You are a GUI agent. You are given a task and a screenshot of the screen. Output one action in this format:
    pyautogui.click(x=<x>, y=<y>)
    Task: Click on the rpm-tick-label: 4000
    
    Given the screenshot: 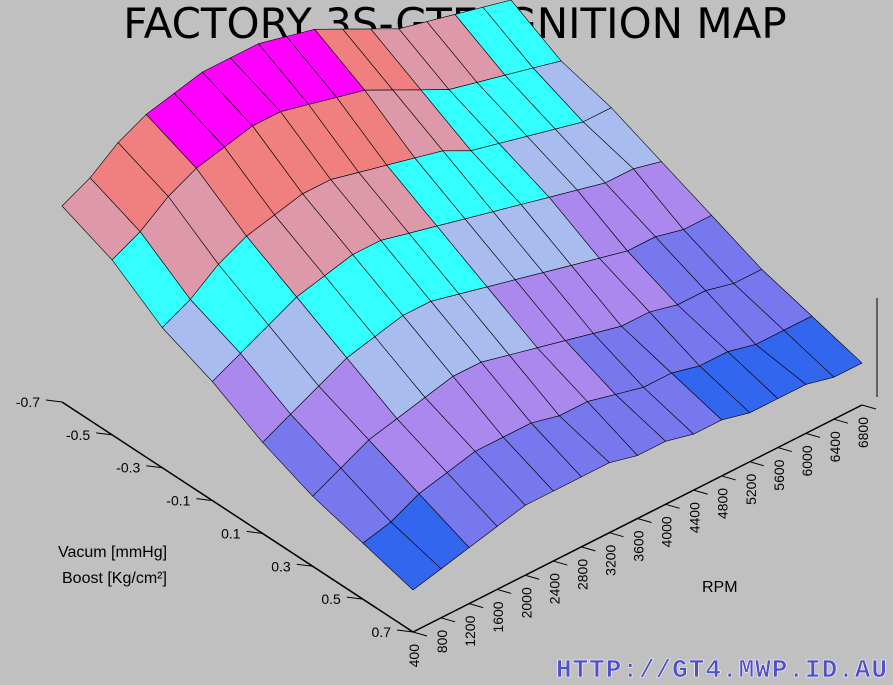 What is the action you would take?
    pyautogui.click(x=667, y=531)
    